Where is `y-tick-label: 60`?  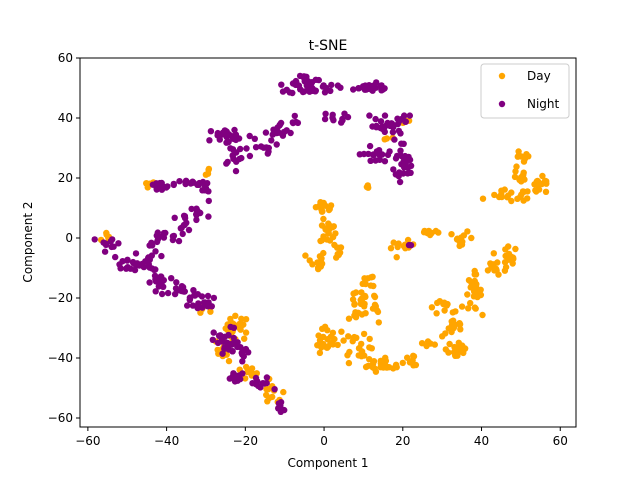
y-tick-label: 60 is located at coordinates (65, 58).